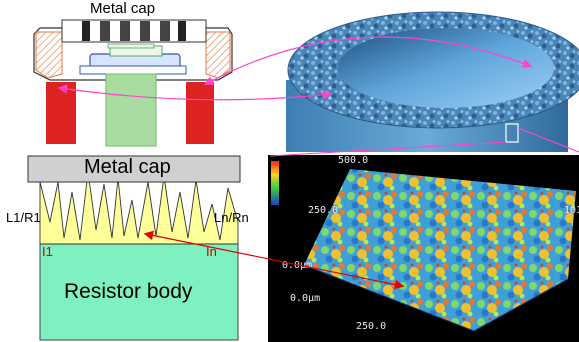 This screenshot has width=579, height=342. I want to click on left-current-label: I1, so click(47, 251).